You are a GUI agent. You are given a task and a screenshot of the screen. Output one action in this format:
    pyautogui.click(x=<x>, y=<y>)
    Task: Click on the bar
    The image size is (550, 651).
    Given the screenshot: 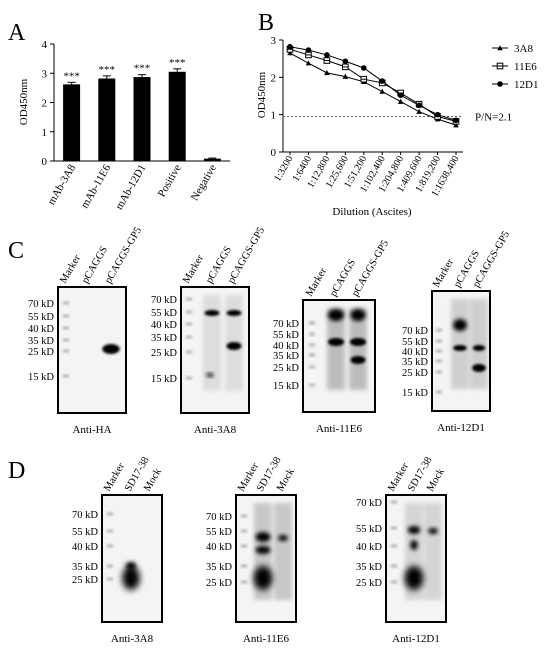 What is the action you would take?
    pyautogui.click(x=142, y=119)
    